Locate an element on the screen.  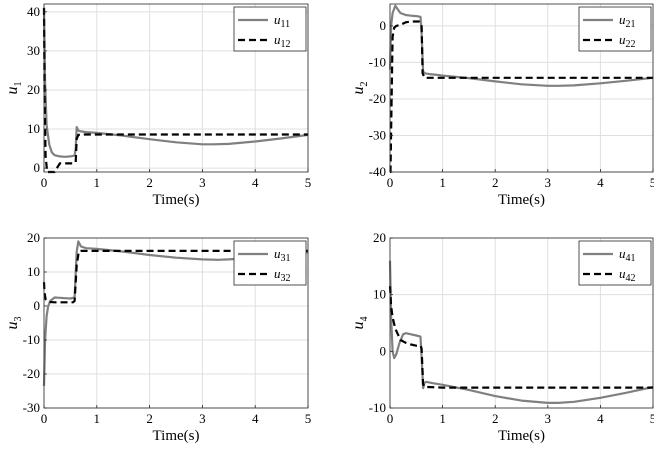
y-tick-label: 40 is located at coordinates (33, 11).